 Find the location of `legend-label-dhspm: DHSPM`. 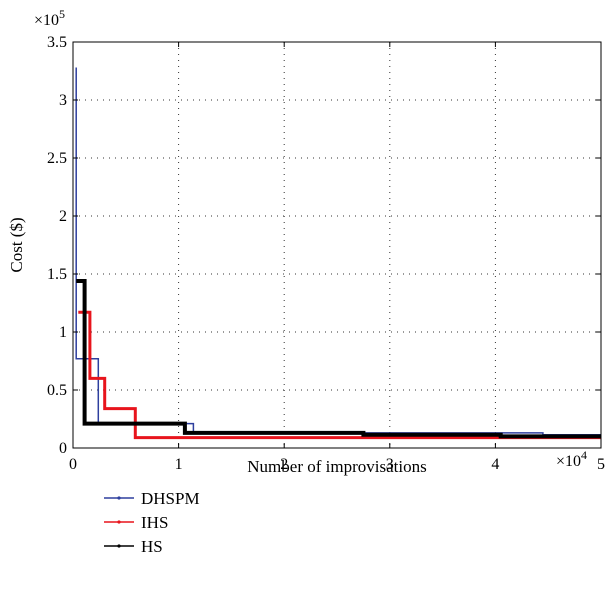

legend-label-dhspm: DHSPM is located at coordinates (170, 498).